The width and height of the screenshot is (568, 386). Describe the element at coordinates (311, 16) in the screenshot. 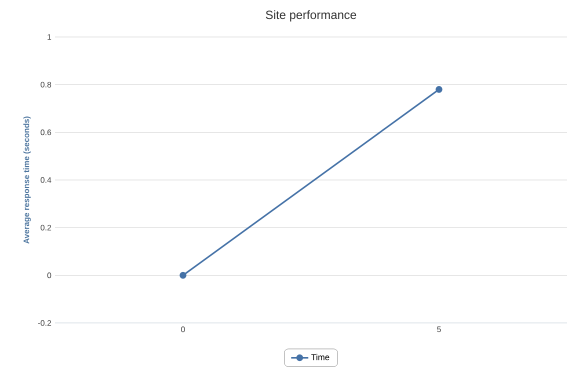

I see `chart-title: Site performance` at that location.